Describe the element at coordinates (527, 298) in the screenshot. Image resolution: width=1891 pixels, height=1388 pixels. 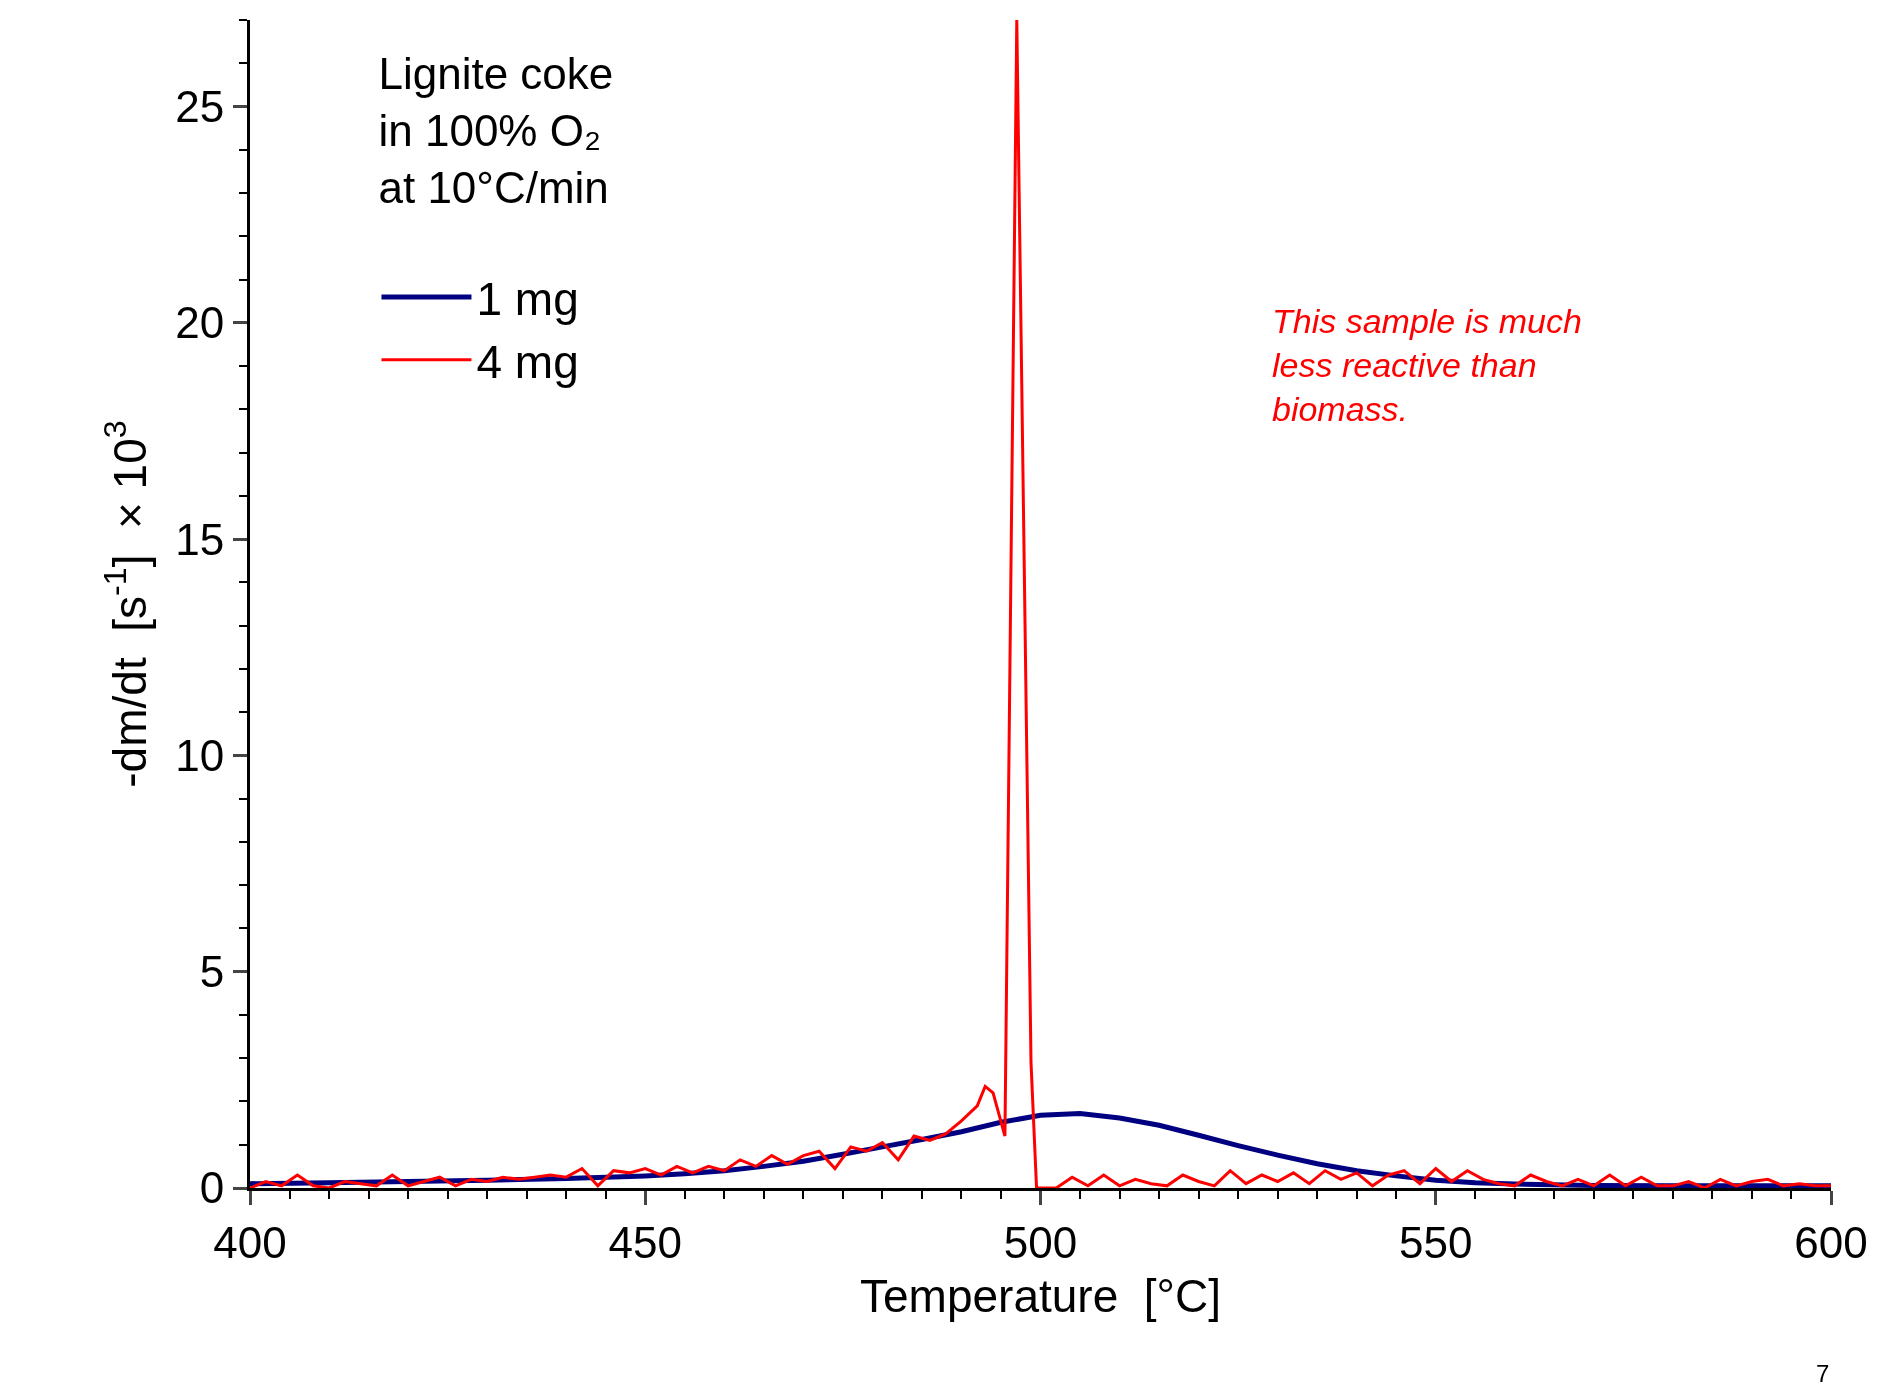
I see `legend-label: 1 mg` at that location.